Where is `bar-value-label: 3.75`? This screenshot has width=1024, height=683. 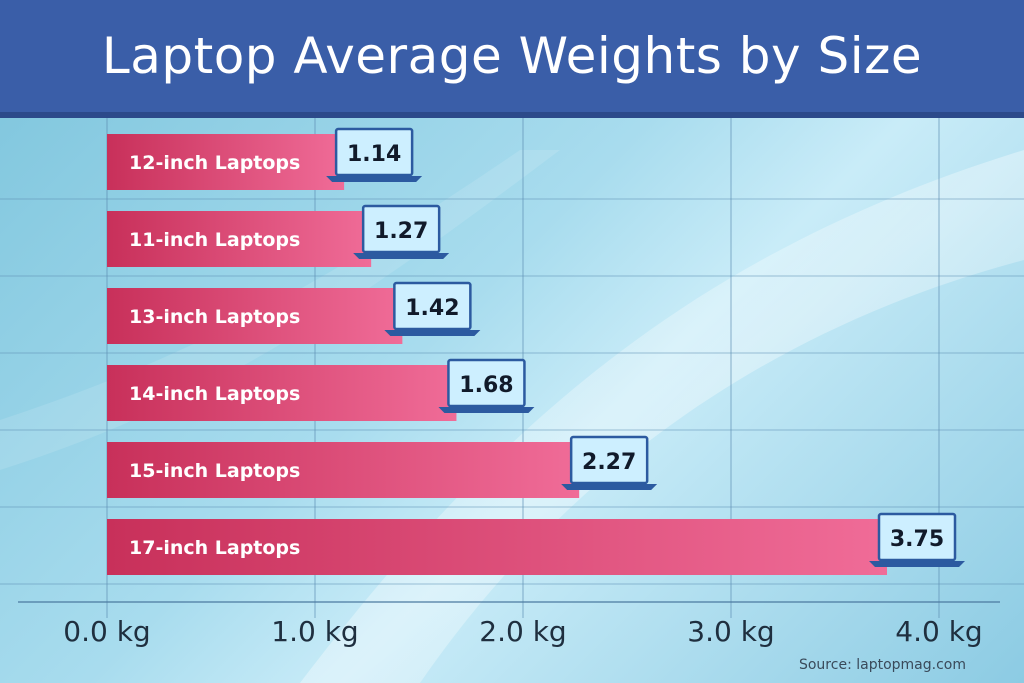
bar-value-label: 3.75 is located at coordinates (917, 539).